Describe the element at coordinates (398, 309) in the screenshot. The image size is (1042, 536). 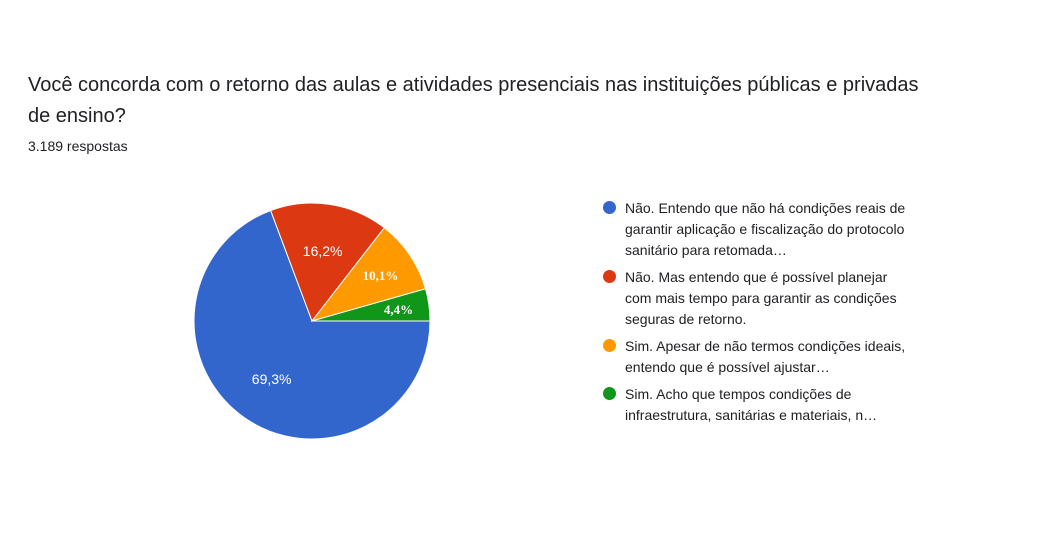
I see `pie-slice-label-3: 4,4%` at that location.